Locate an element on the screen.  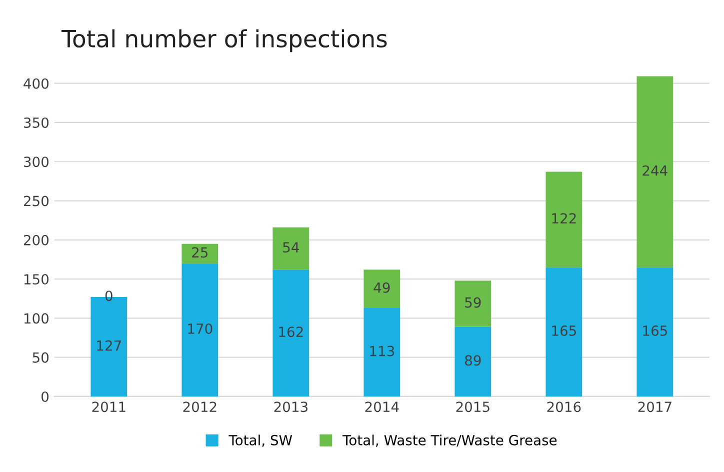
data-label: 89 is located at coordinates (473, 360).